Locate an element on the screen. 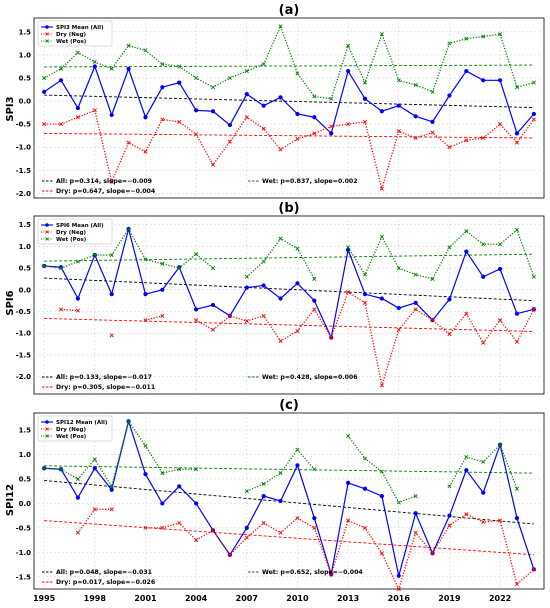  x-tick-label: 1998 is located at coordinates (95, 598).